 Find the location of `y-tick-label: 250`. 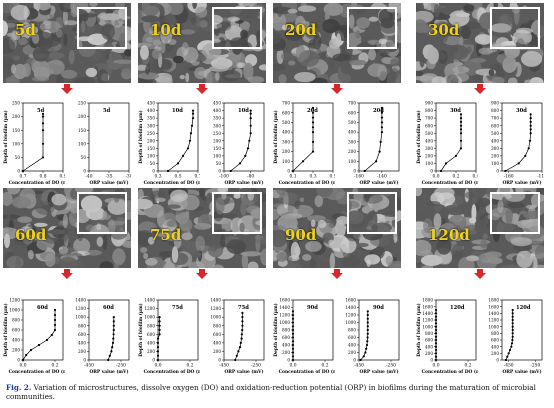

y-tick-label: 250 is located at coordinates (151, 133).